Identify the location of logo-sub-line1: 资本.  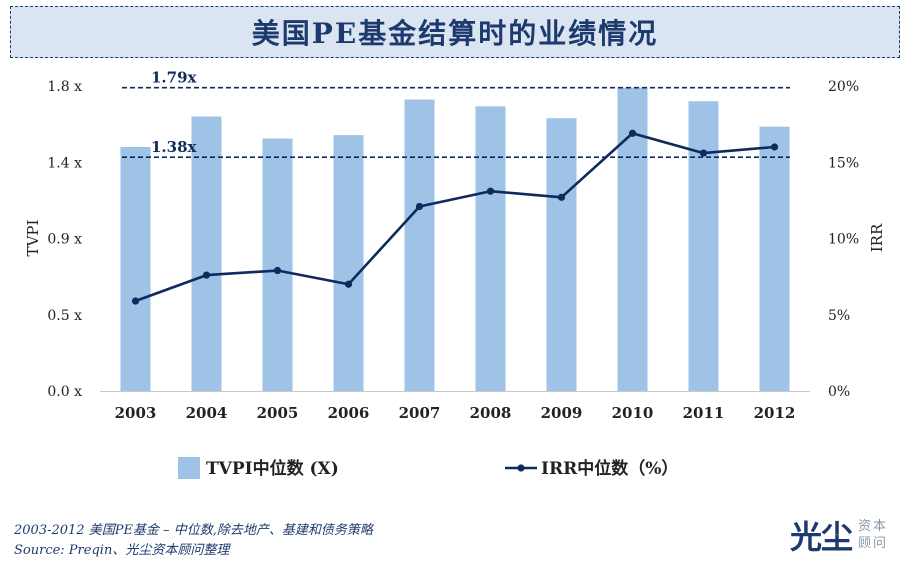
(873, 526).